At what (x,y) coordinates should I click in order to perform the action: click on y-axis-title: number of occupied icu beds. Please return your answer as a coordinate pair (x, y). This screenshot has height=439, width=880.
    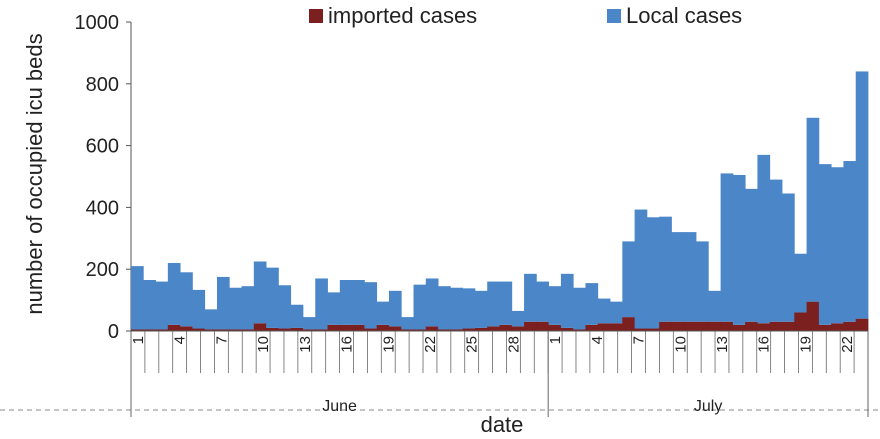
    Looking at the image, I should click on (34, 173).